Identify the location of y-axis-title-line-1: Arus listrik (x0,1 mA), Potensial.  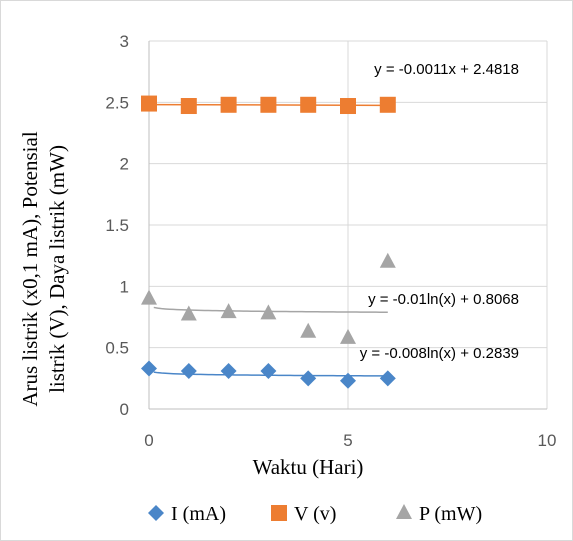
(30, 268).